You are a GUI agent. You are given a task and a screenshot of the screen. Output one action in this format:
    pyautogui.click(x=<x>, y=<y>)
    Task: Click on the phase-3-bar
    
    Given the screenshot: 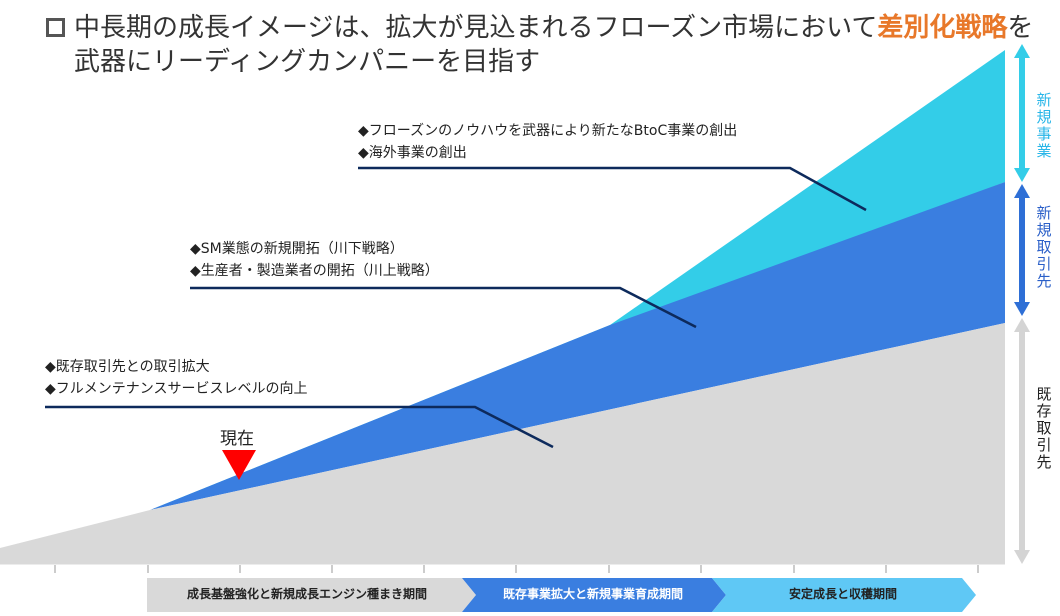 What is the action you would take?
    pyautogui.click(x=844, y=595)
    